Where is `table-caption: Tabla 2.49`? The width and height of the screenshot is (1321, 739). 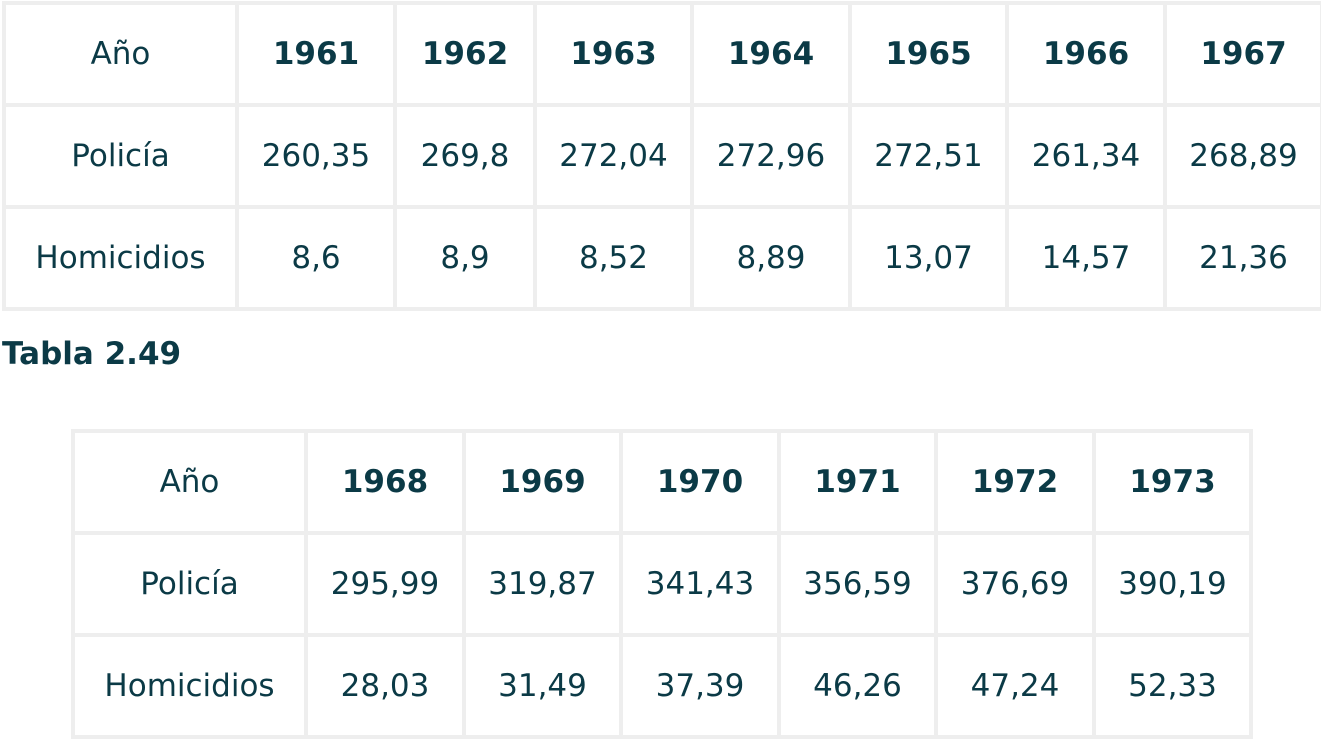
table-caption: Tabla 2.49 is located at coordinates (92, 354).